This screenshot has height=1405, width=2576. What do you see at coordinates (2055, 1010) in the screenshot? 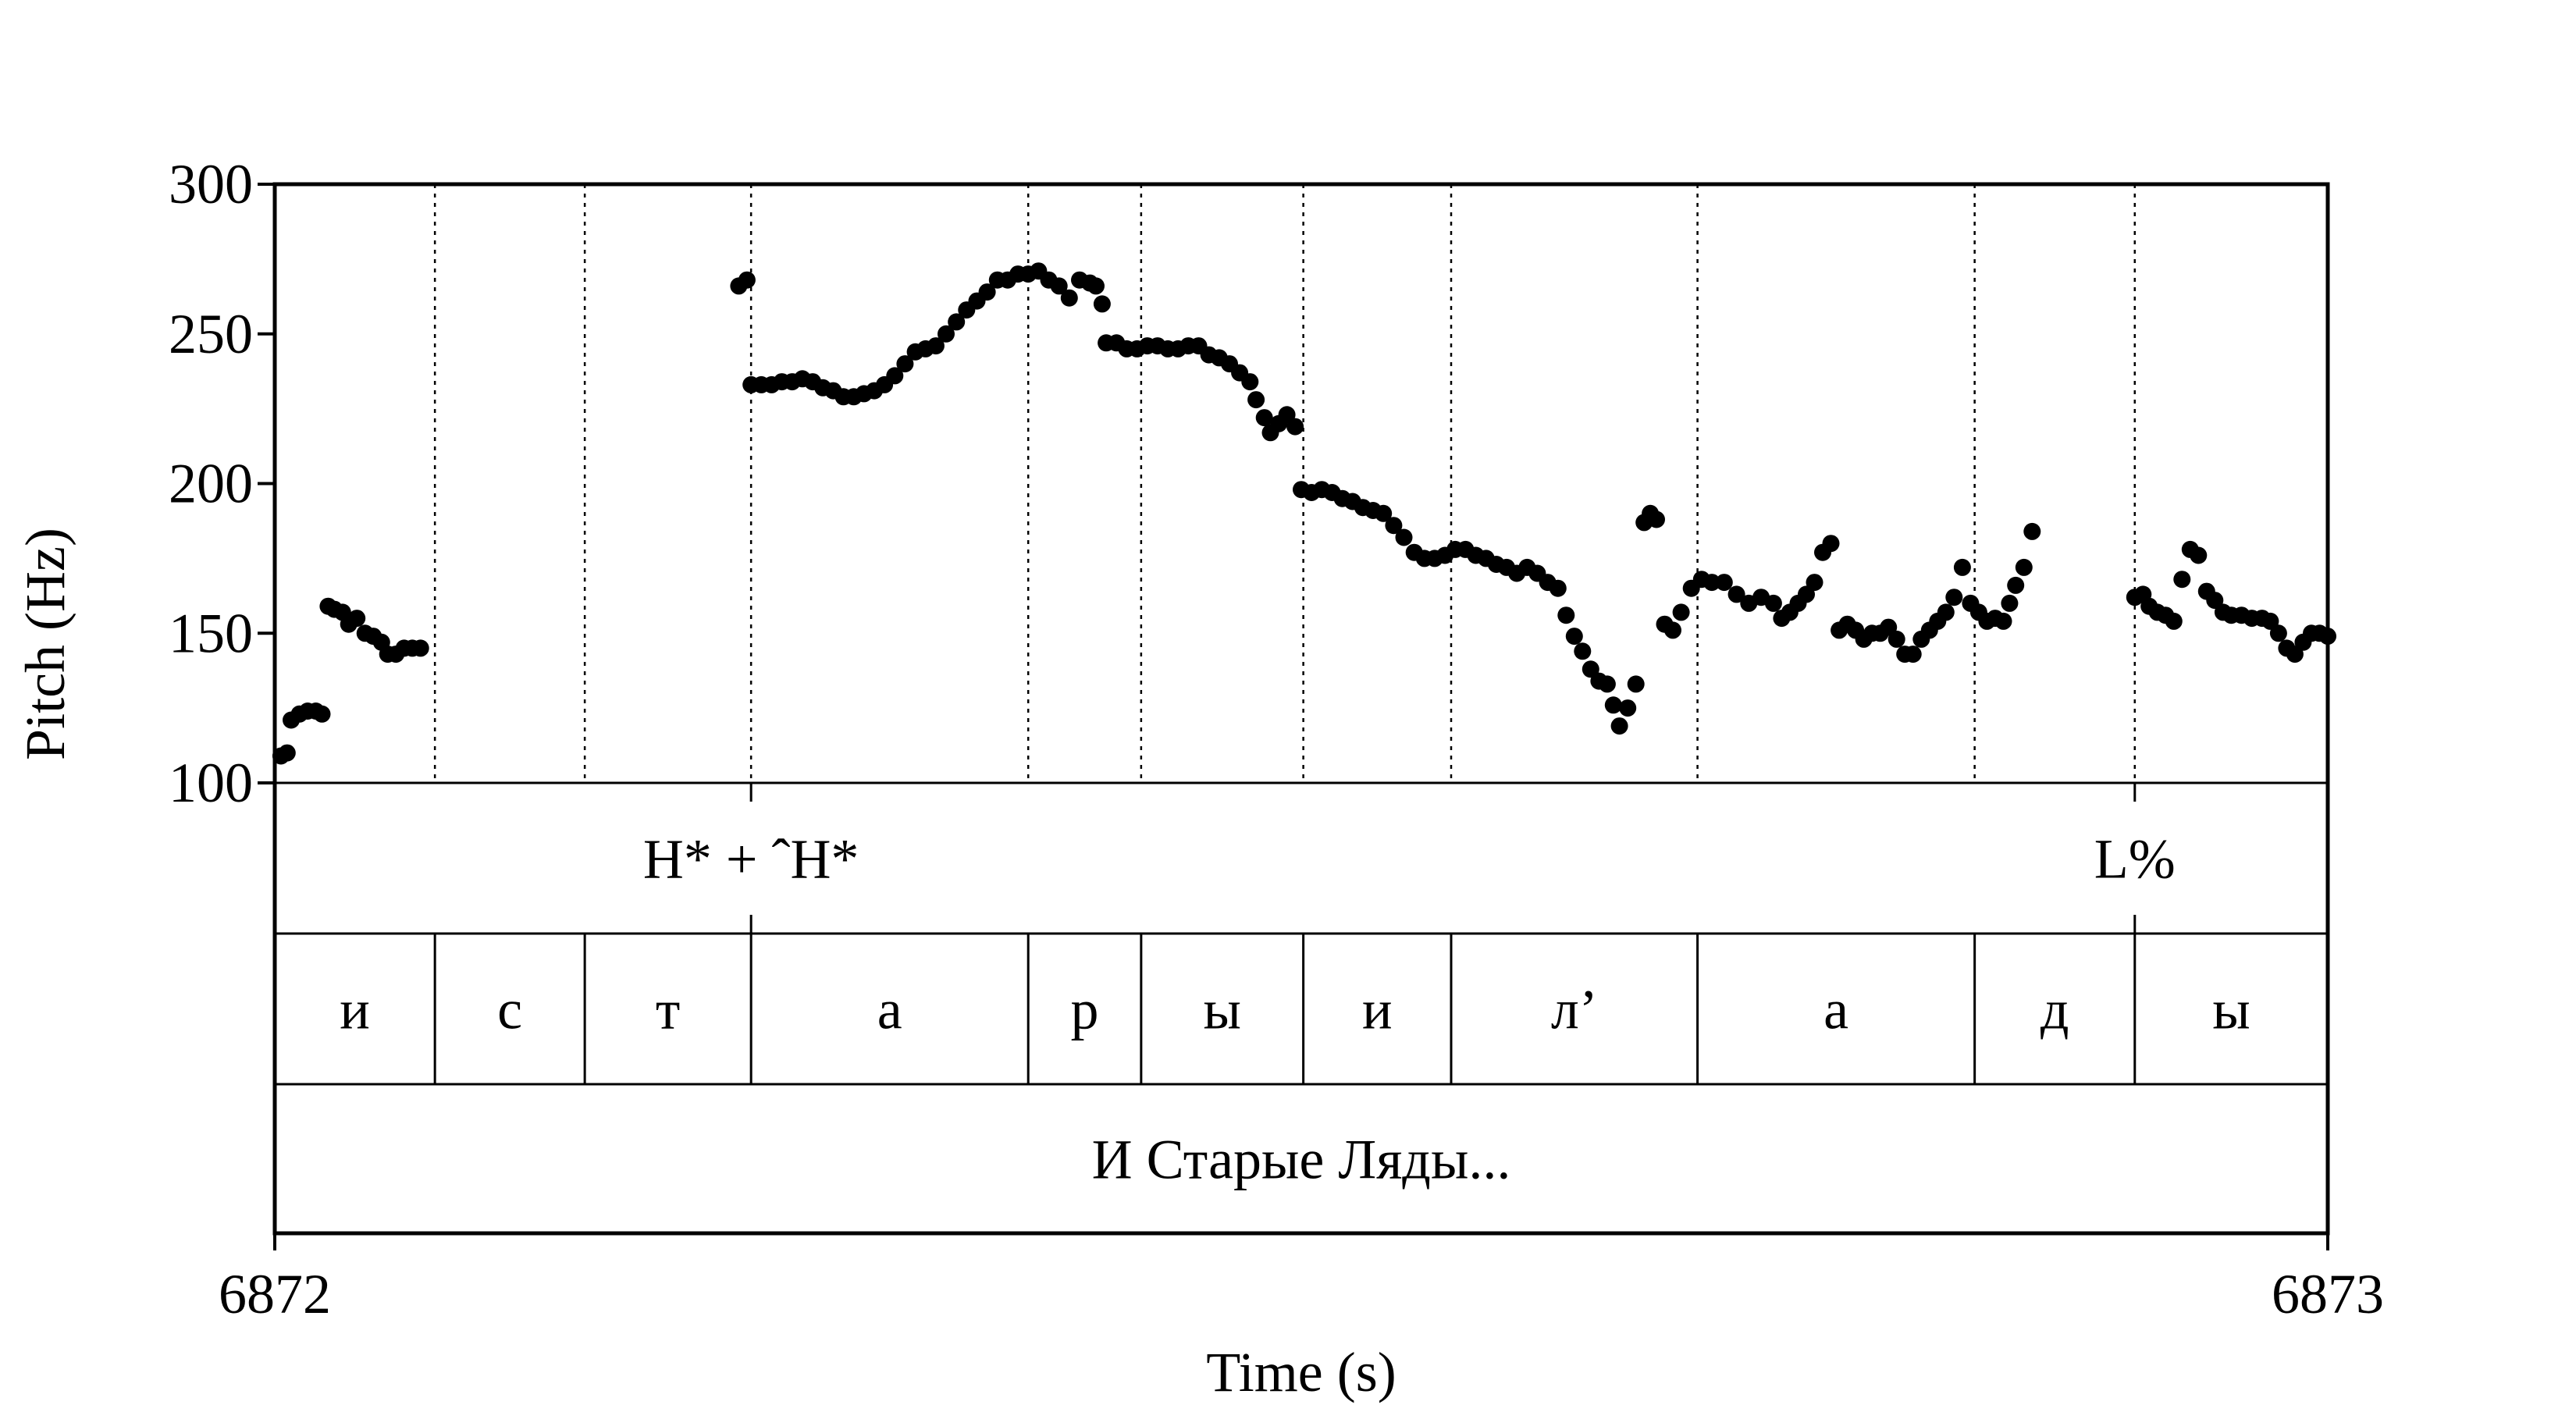
I see `segment-label-9: д` at bounding box center [2055, 1010].